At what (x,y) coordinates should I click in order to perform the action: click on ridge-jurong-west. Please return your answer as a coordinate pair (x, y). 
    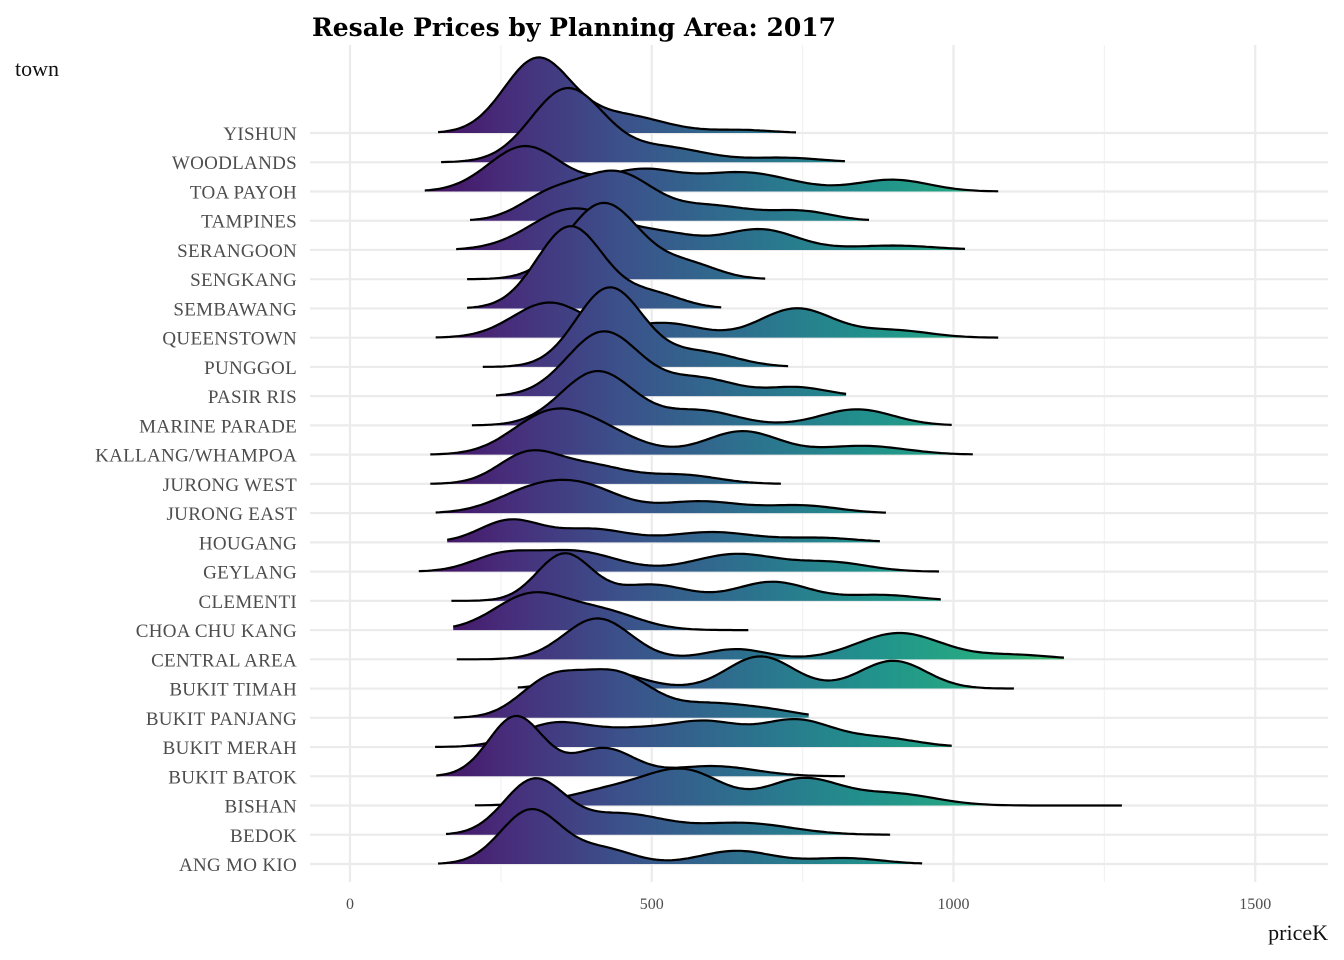
    Looking at the image, I should click on (605, 467).